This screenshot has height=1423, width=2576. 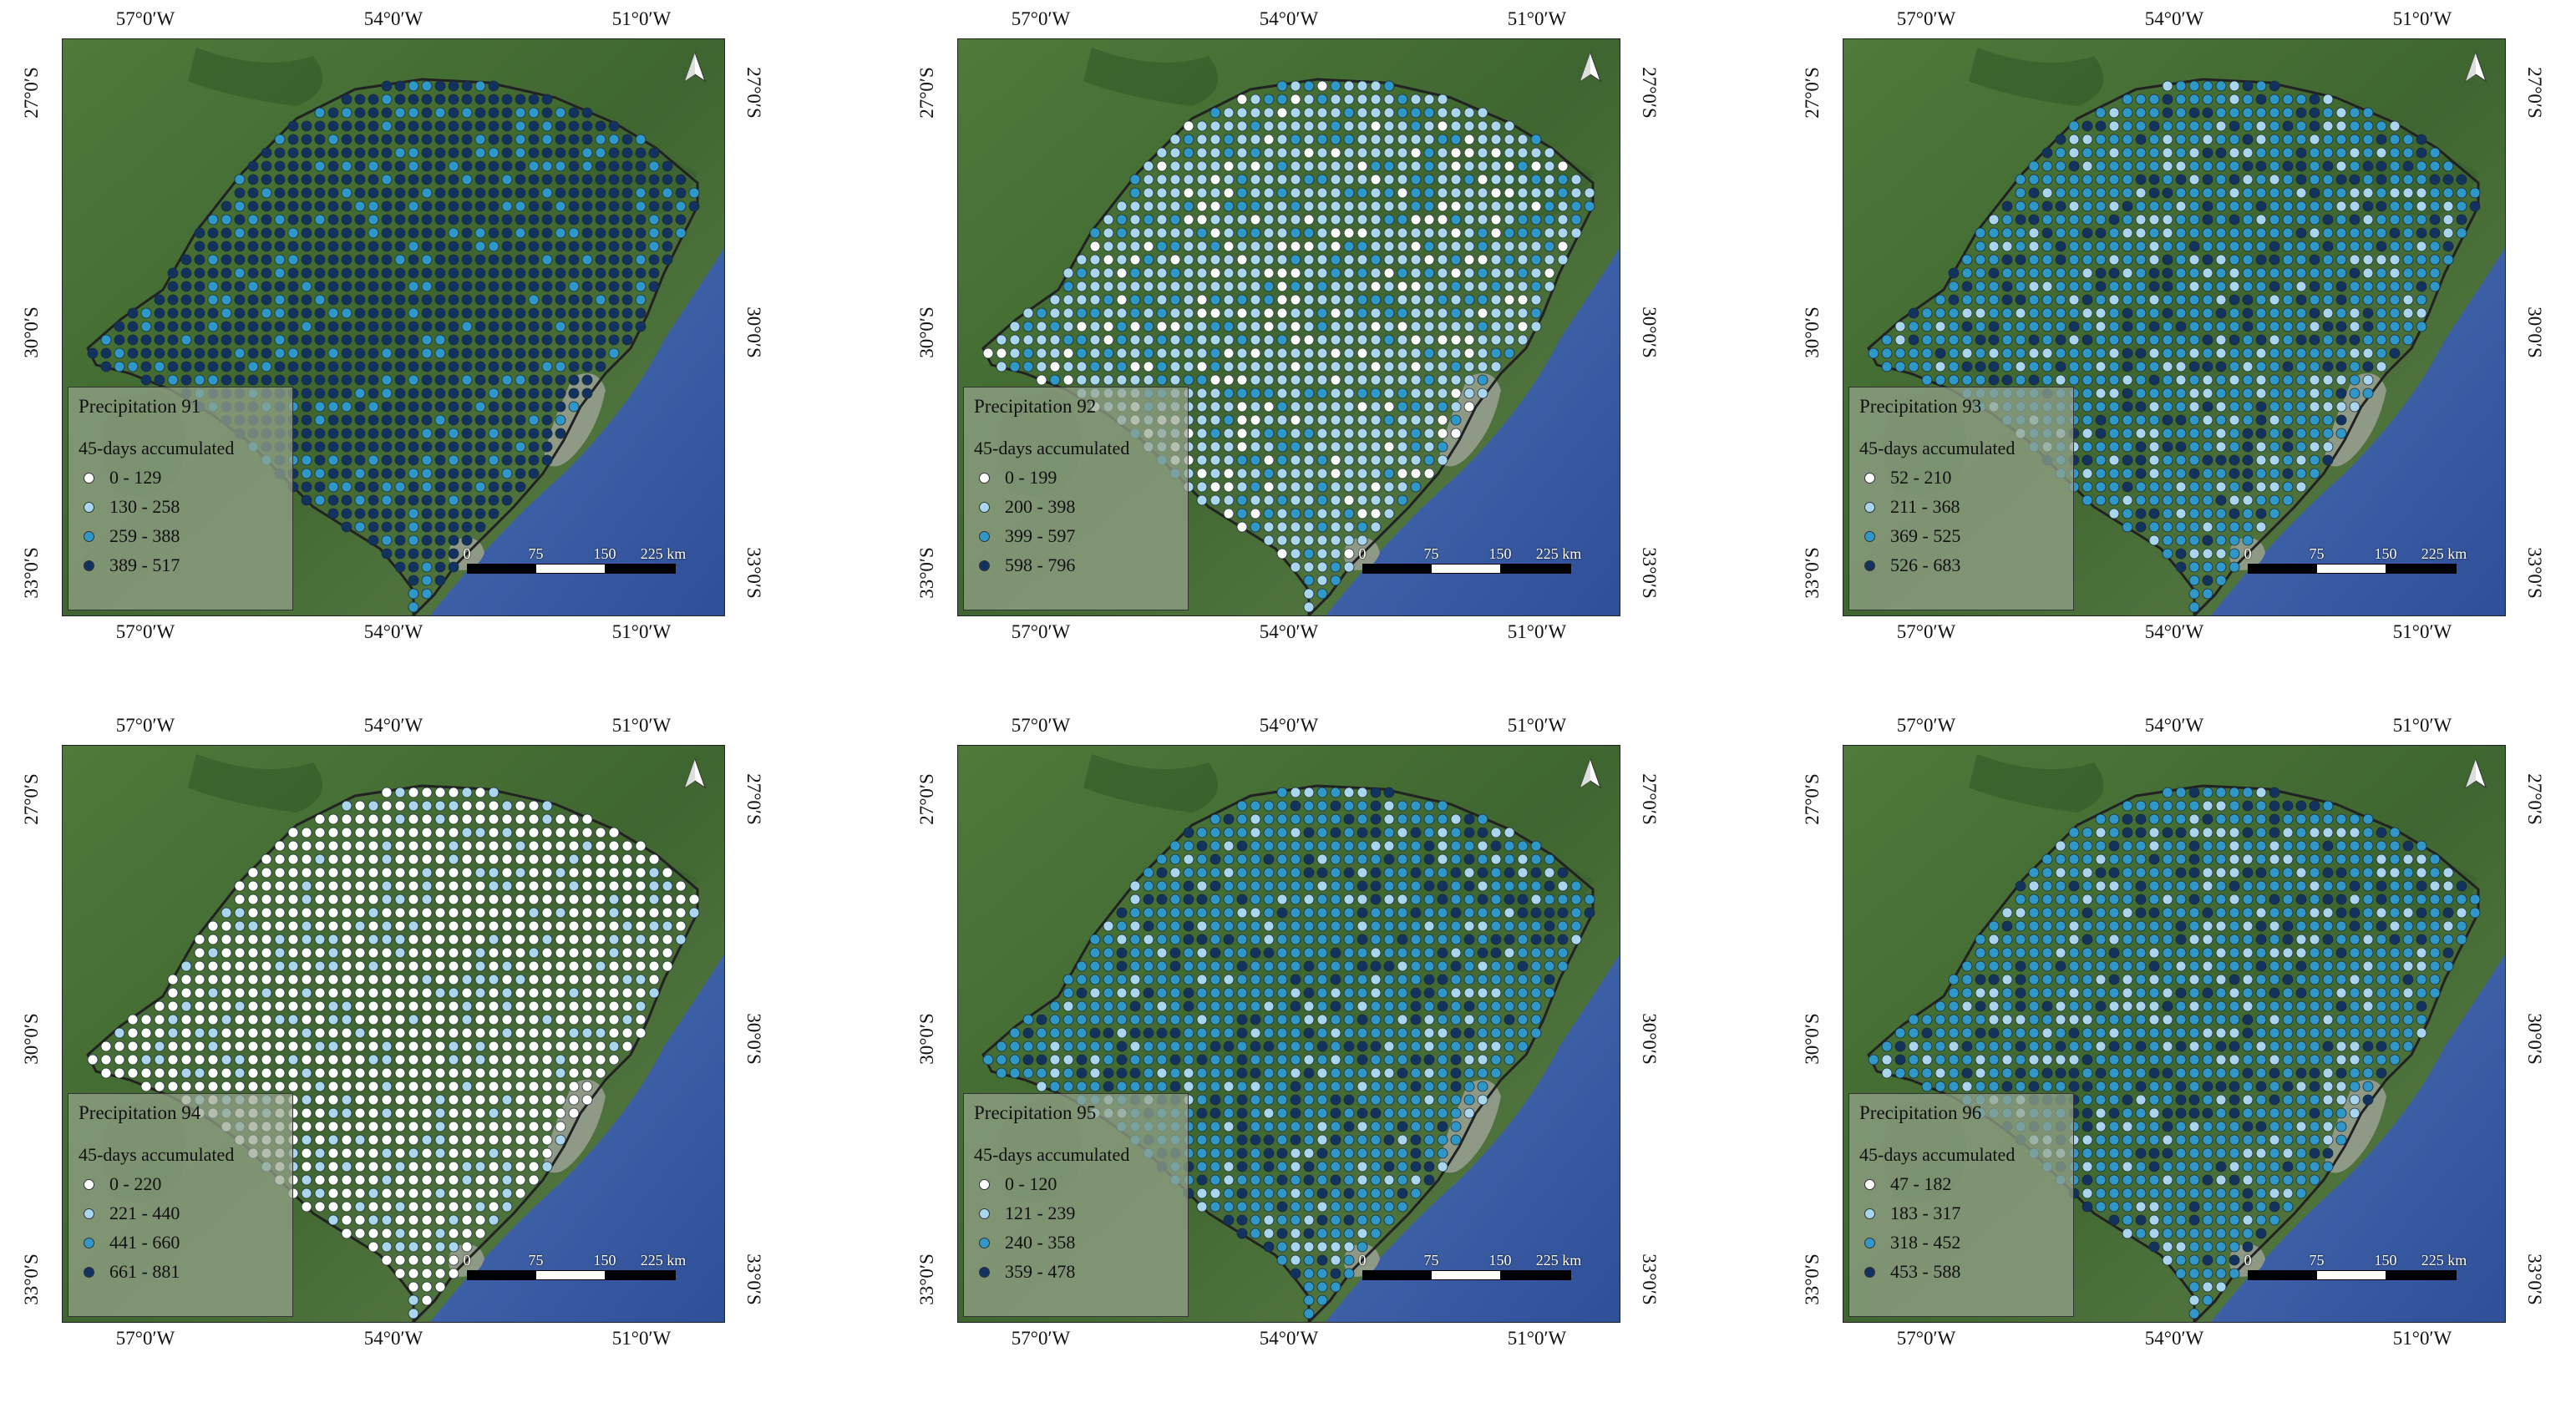 What do you see at coordinates (1289, 1034) in the screenshot?
I see `satellite-basemap` at bounding box center [1289, 1034].